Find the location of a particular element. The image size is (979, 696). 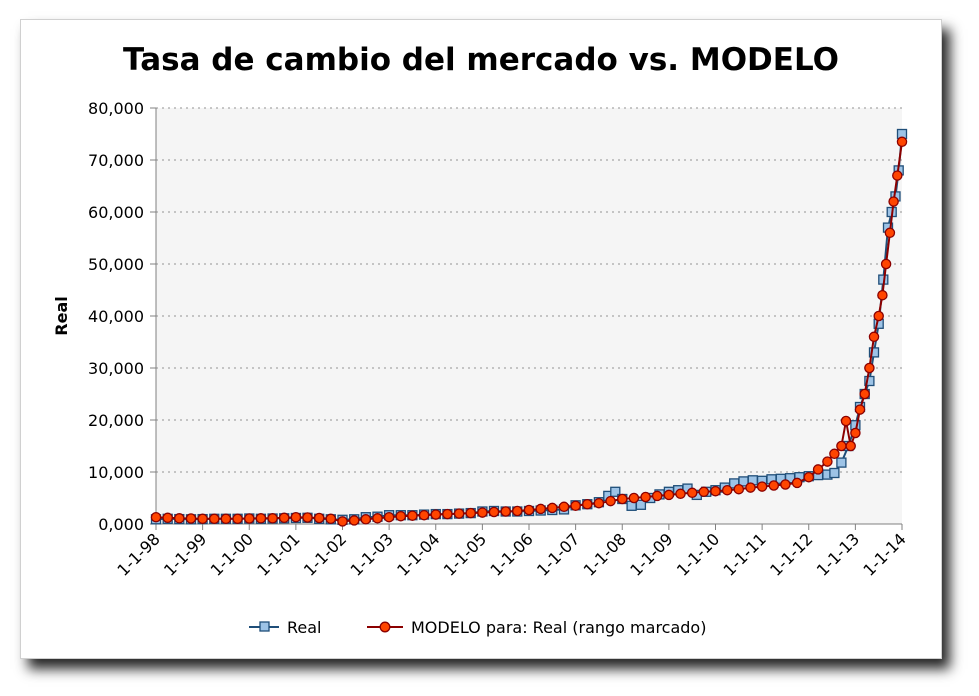

x-tick-label: 1-1-11 is located at coordinates (745, 554).